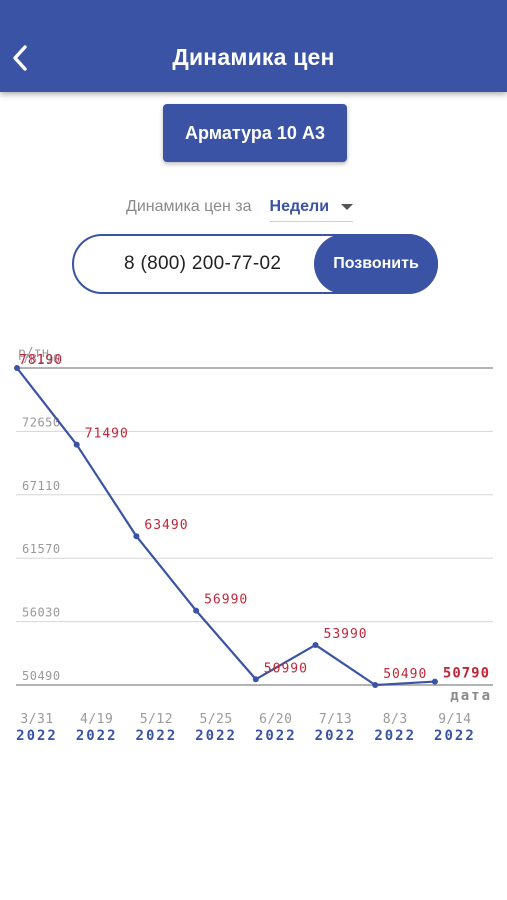 The width and height of the screenshot is (507, 900). What do you see at coordinates (466, 674) in the screenshot?
I see `data-label: 50790` at bounding box center [466, 674].